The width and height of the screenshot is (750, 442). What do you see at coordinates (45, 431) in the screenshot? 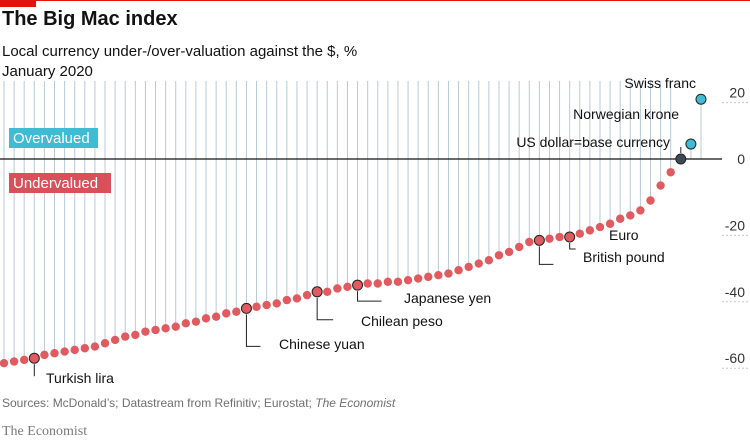
I see `brand-name: The Economist` at bounding box center [45, 431].